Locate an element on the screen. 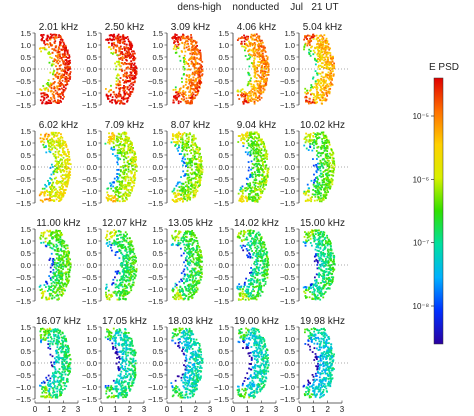 The image size is (474, 416). panel: 6.02 kHz 1.5 1.0 0.5 0.0 −0.5 −1.0 −1.5 is located at coordinates (50, 164).